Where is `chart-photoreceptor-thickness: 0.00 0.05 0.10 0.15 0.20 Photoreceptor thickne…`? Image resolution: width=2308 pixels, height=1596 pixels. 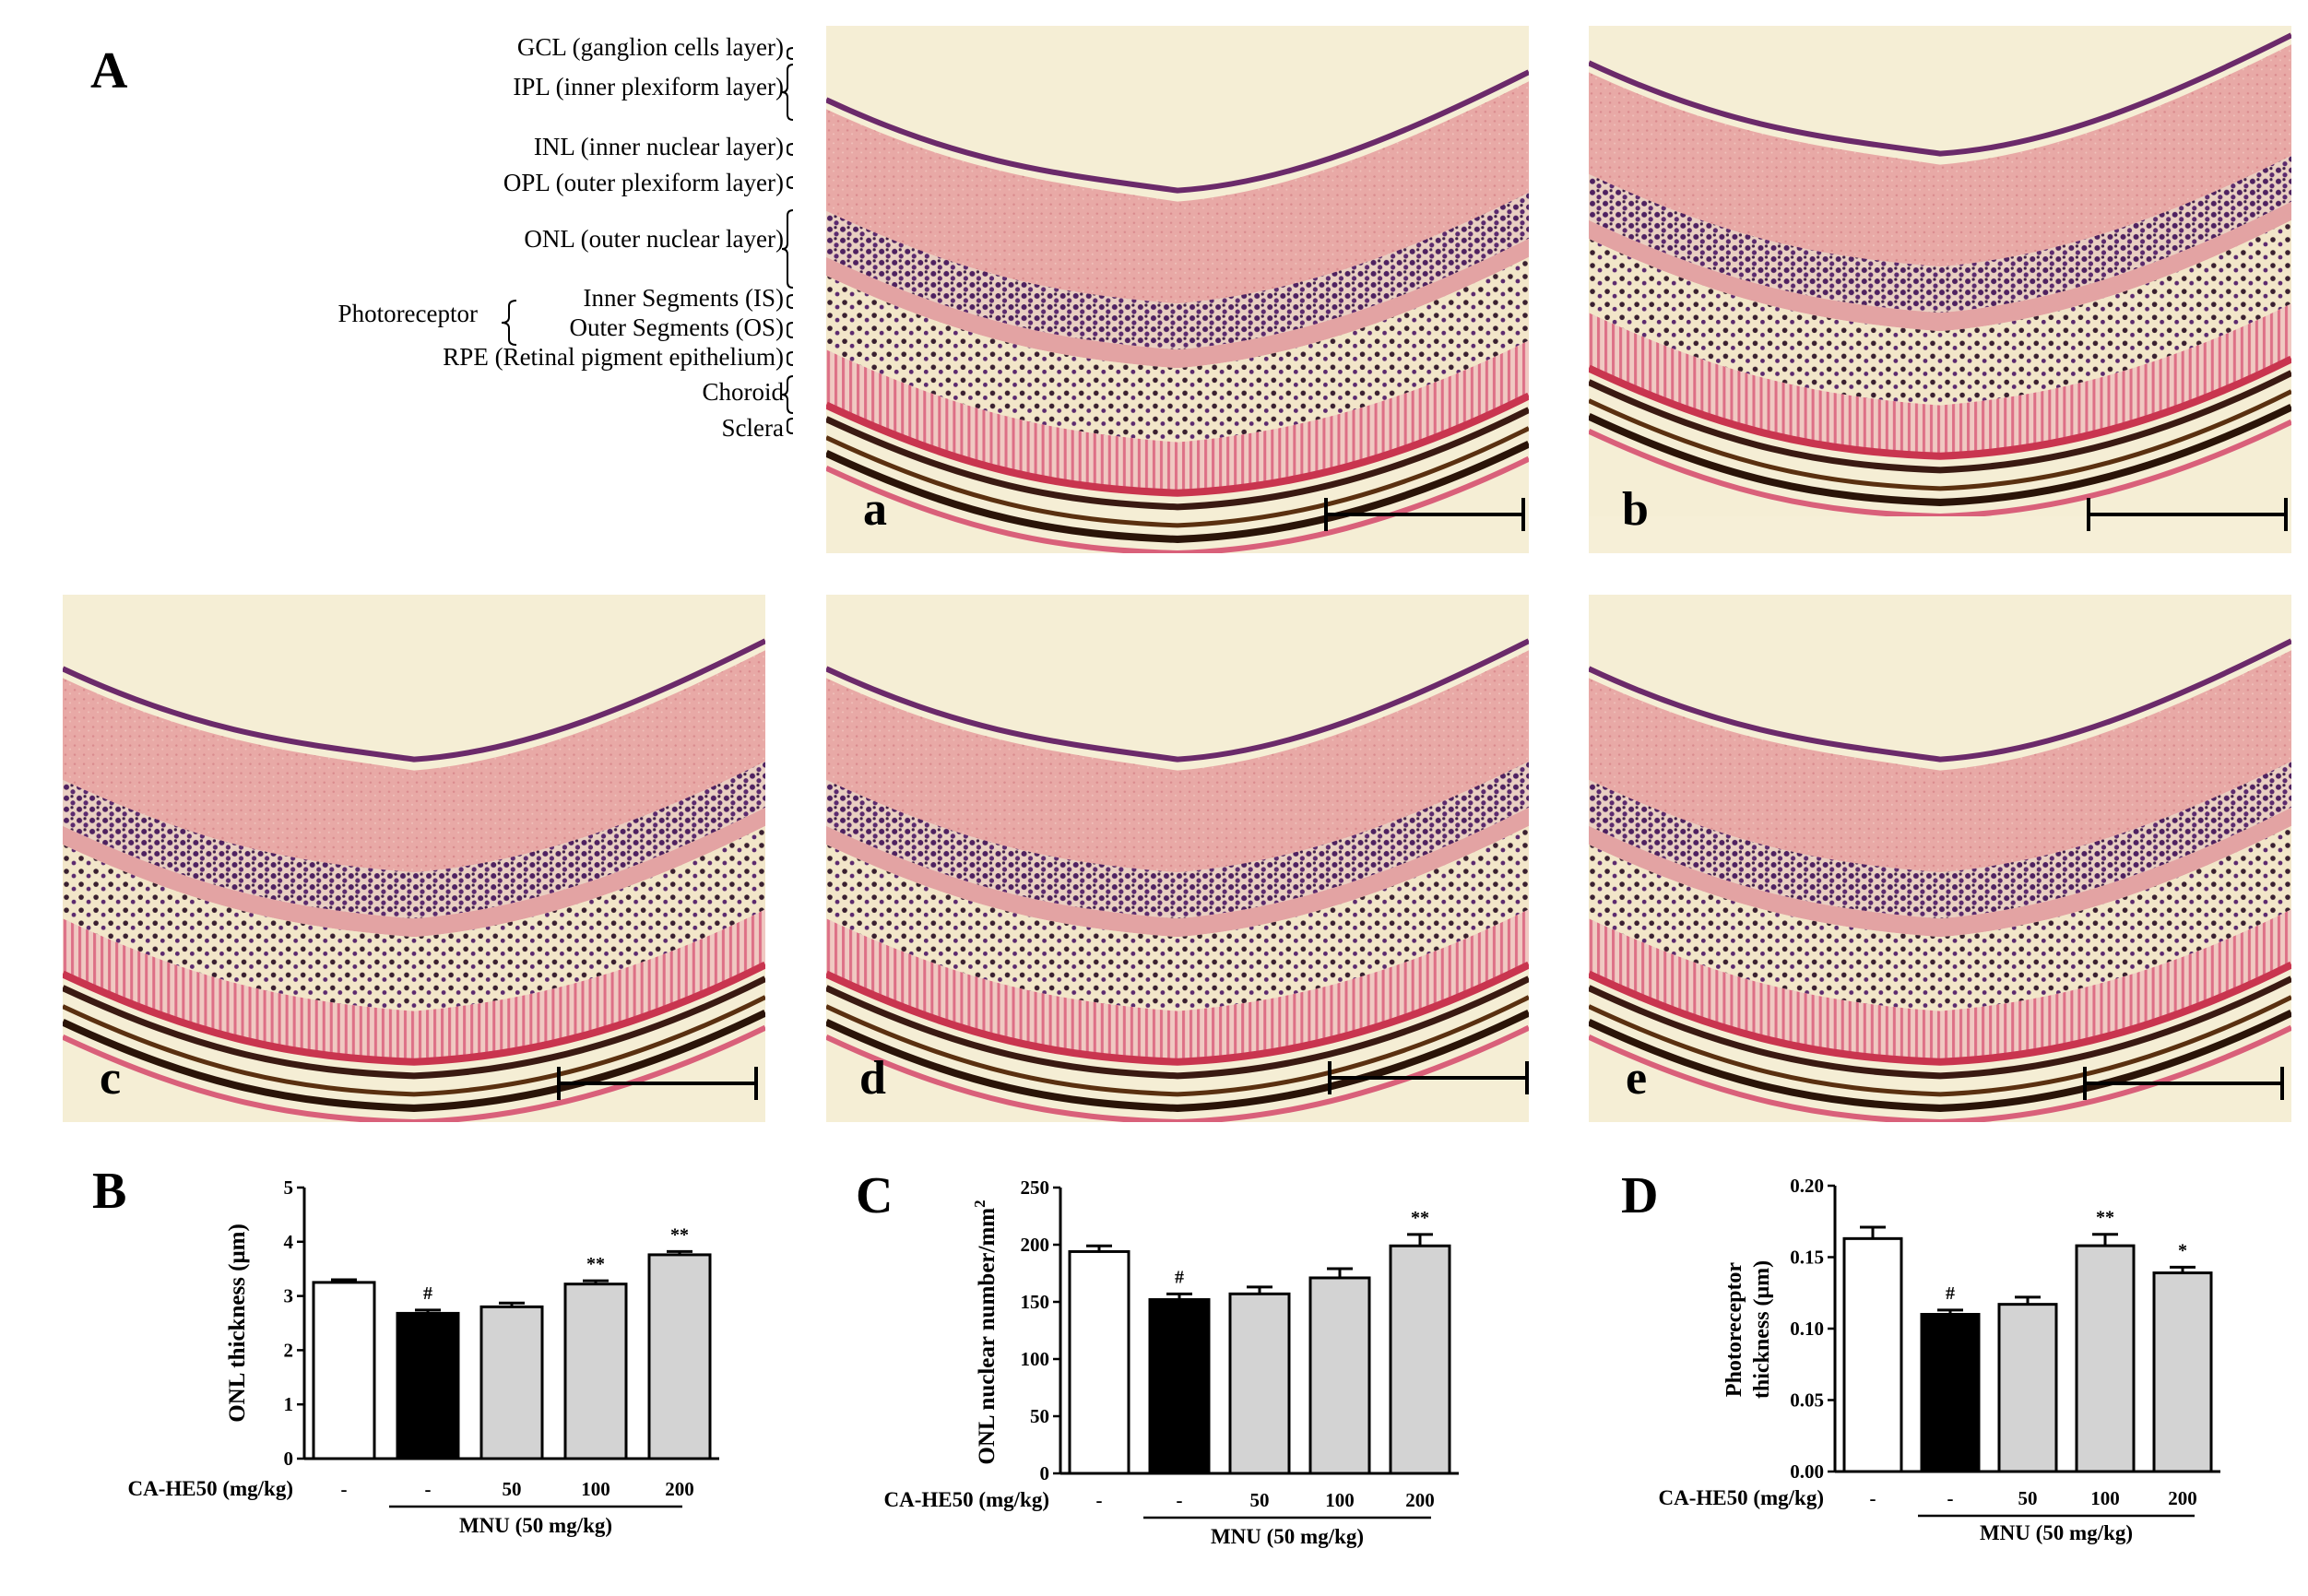
chart-photoreceptor-thickness: 0.00 0.05 0.10 0.15 0.20 Photoreceptor thickne… is located at coordinates (1918, 1364).